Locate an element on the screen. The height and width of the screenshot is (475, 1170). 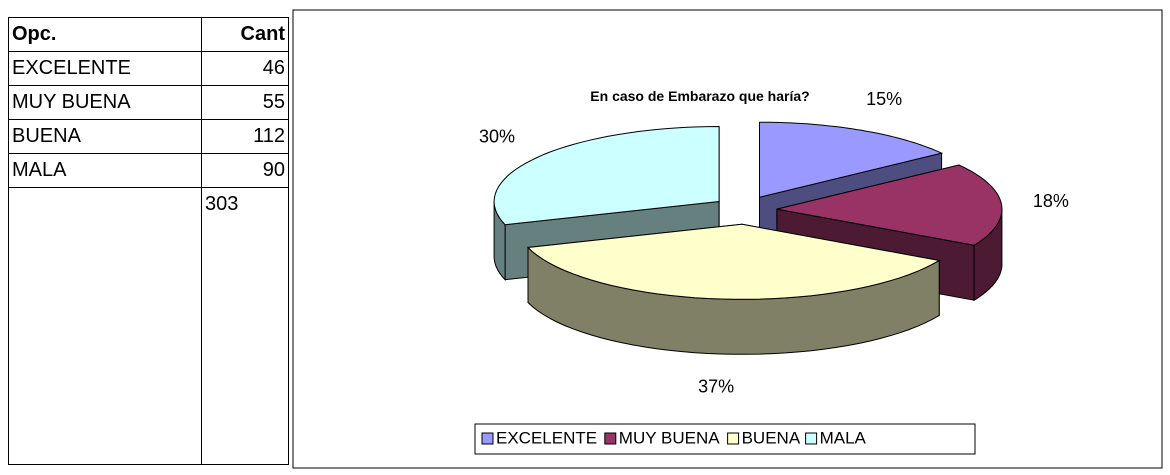
legend-label: MUY BUENA is located at coordinates (669, 437).